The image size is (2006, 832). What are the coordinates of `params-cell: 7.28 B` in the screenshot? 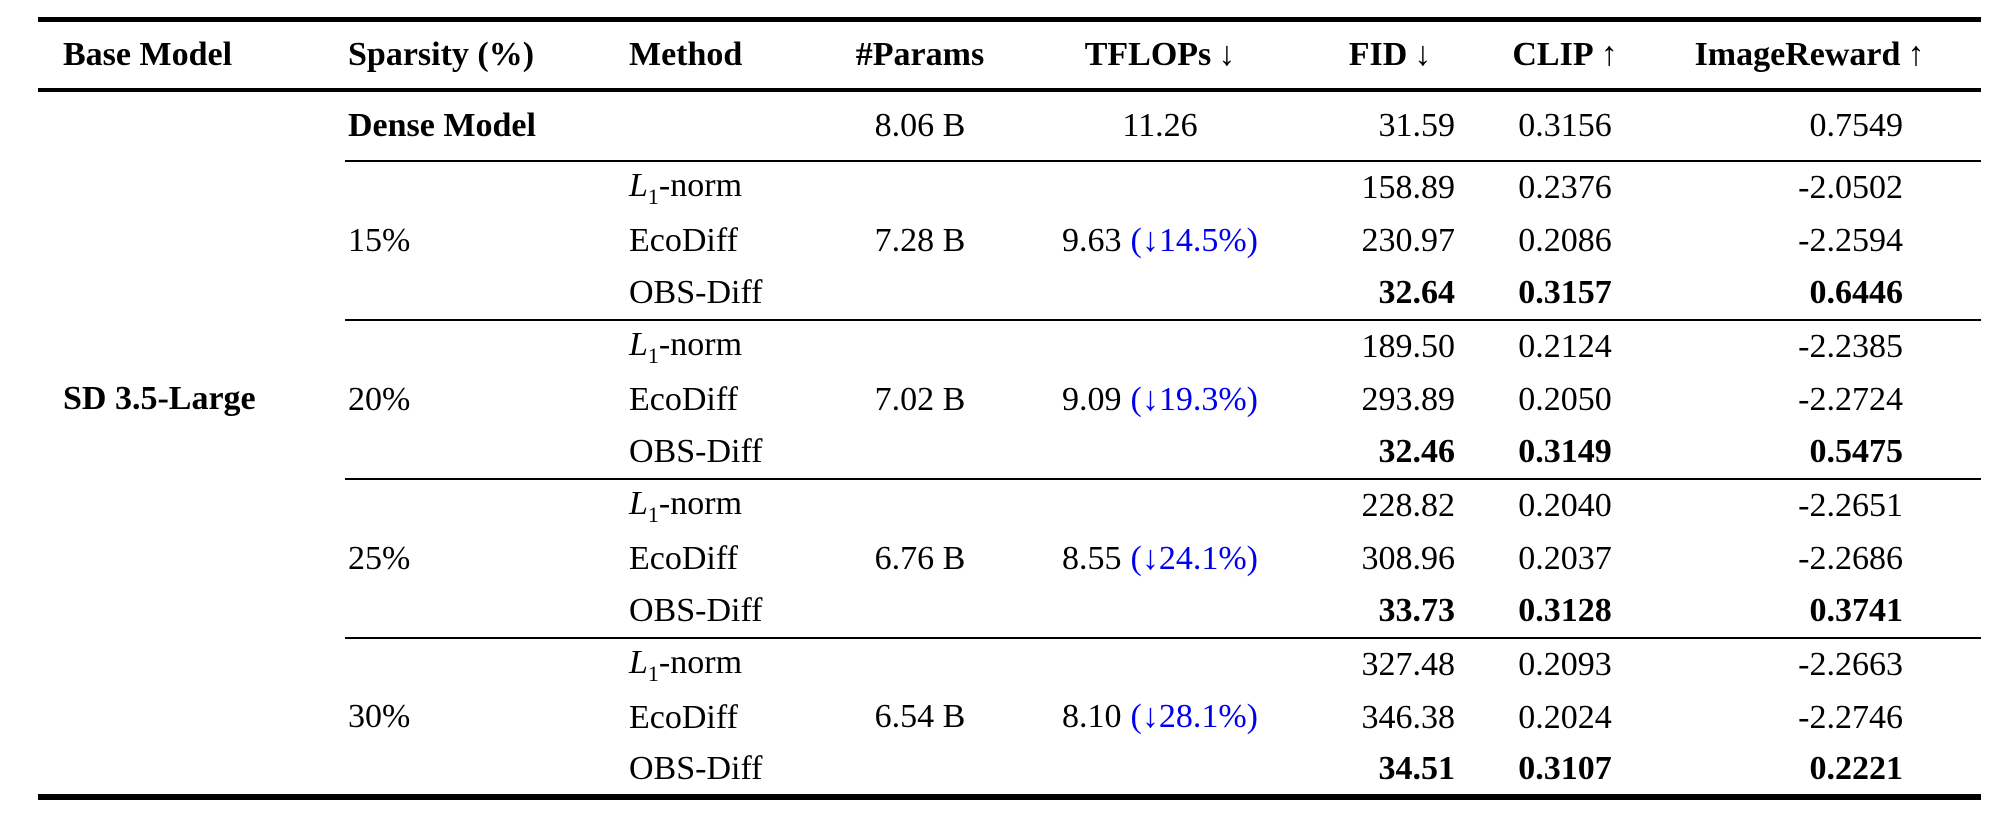 It's located at (920, 241).